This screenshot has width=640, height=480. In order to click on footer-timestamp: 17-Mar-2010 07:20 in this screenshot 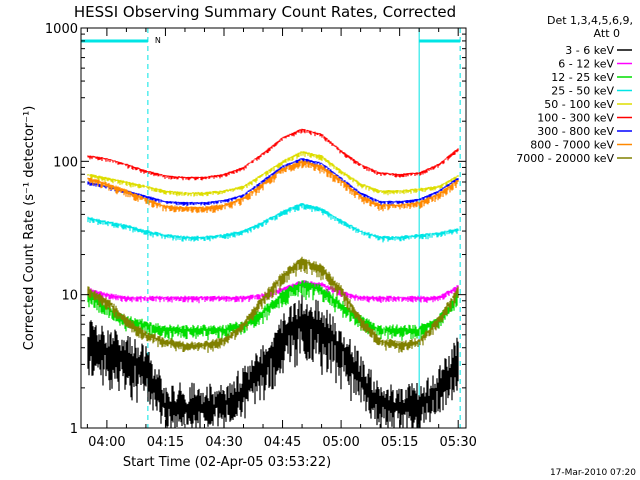, I will do `click(593, 473)`.